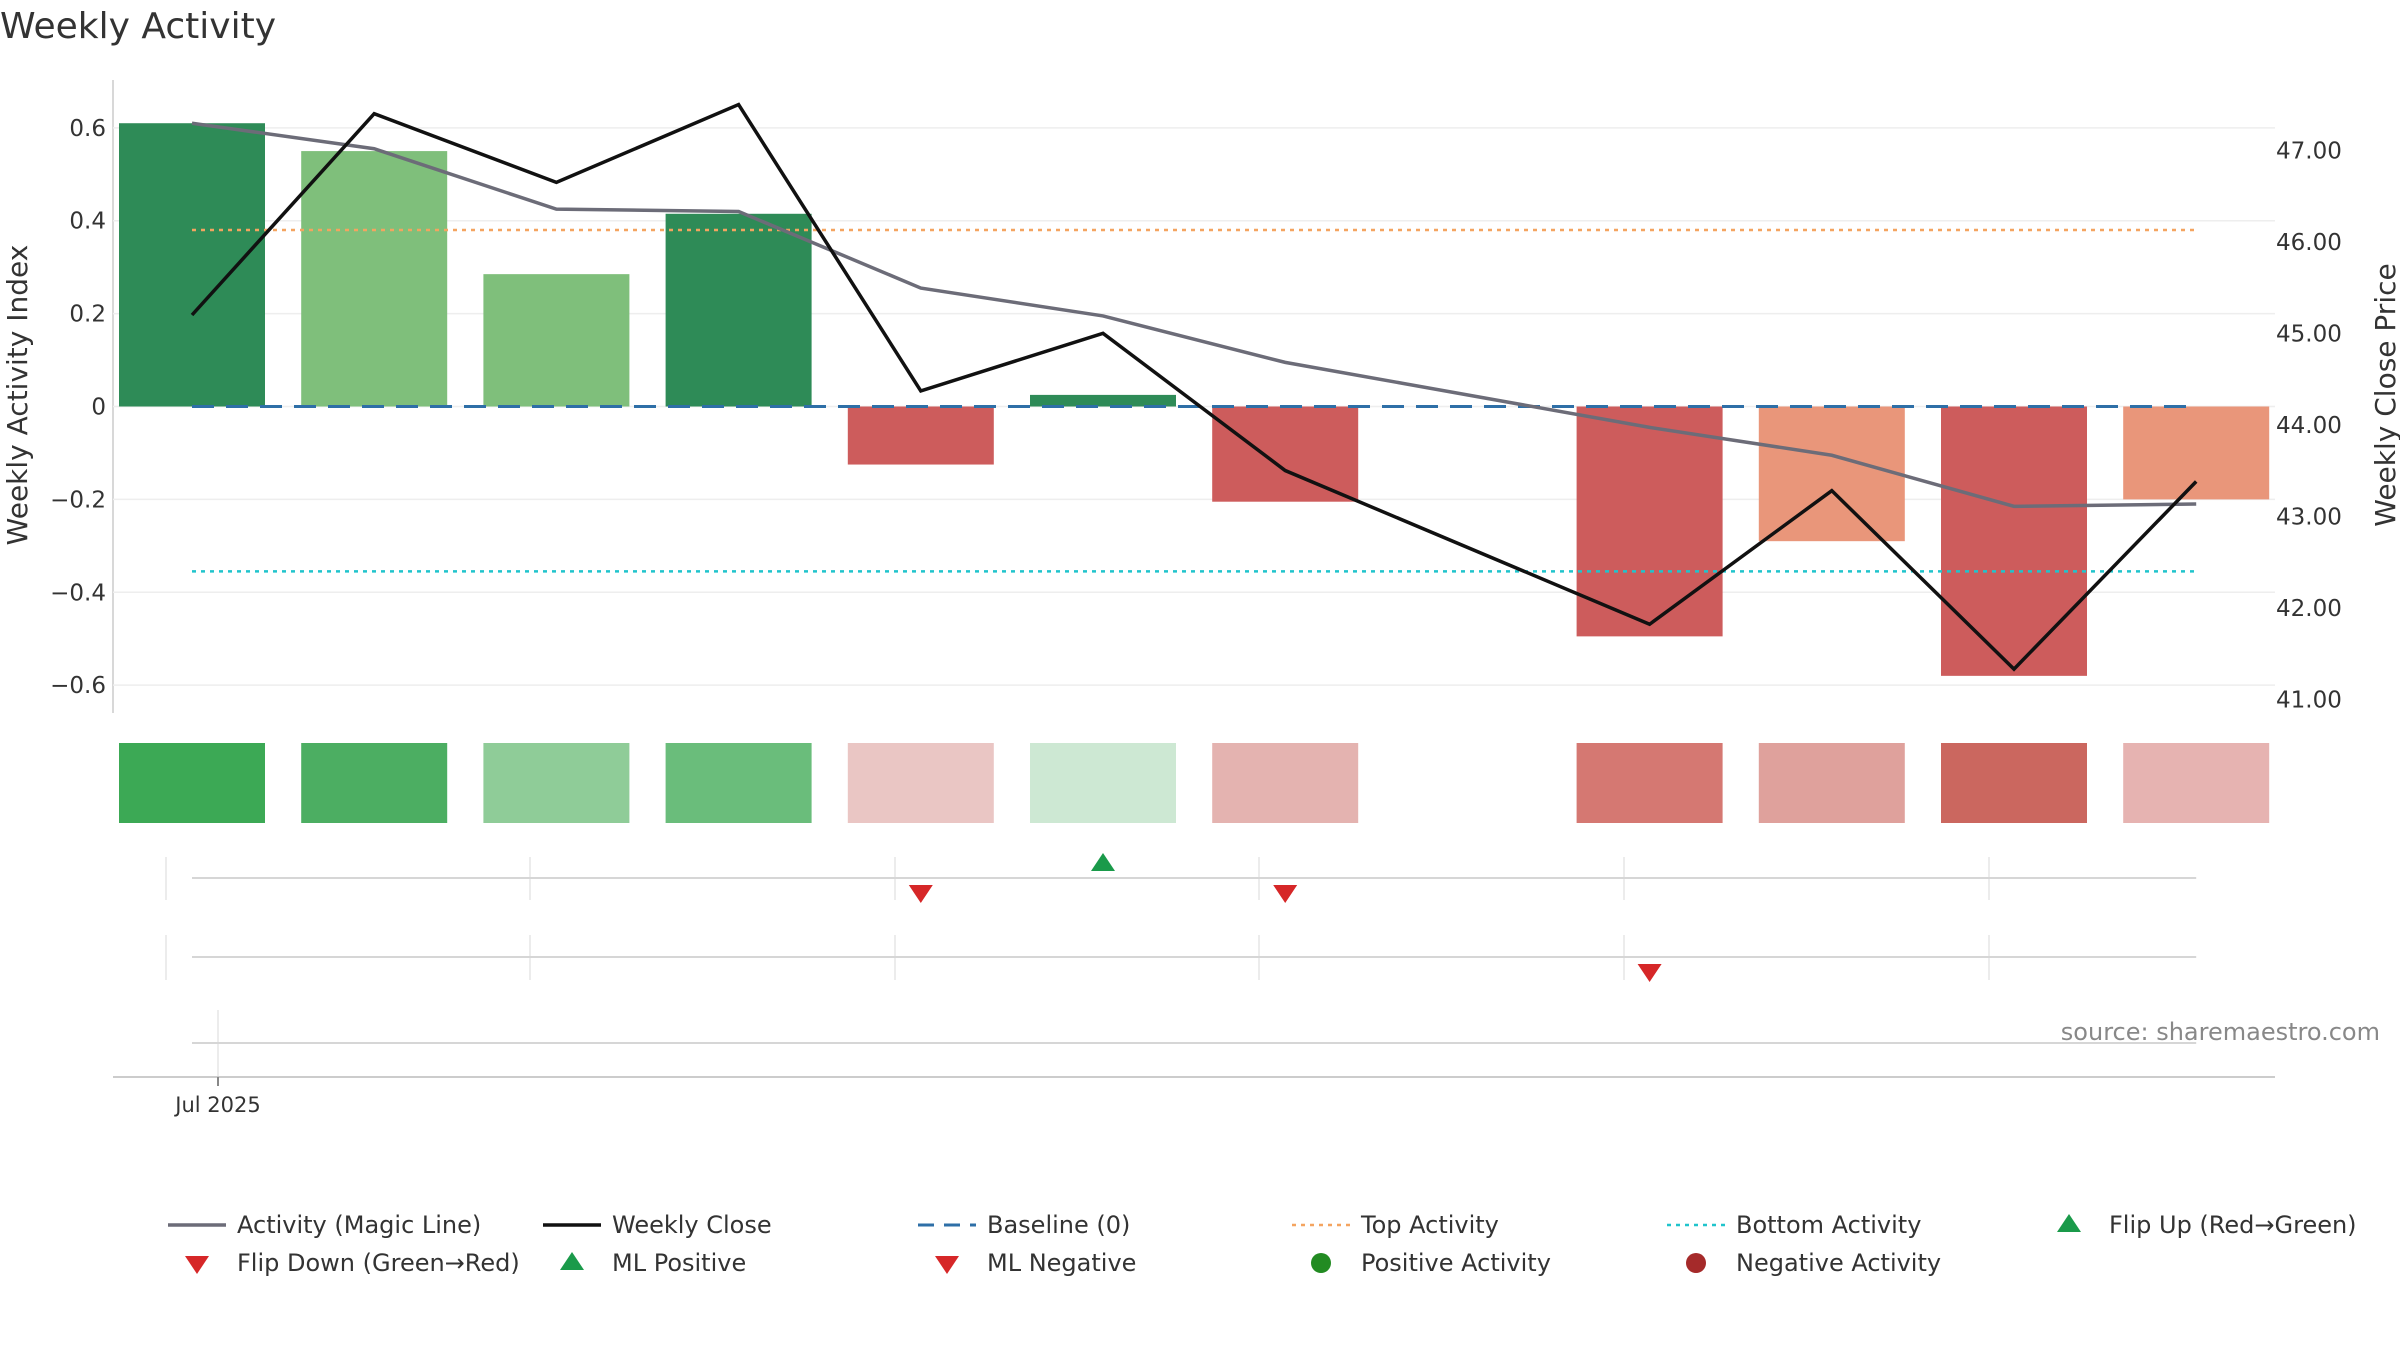 Image resolution: width=2400 pixels, height=1350 pixels. Describe the element at coordinates (1456, 1263) in the screenshot. I see `legend-label: Positive Activity` at that location.